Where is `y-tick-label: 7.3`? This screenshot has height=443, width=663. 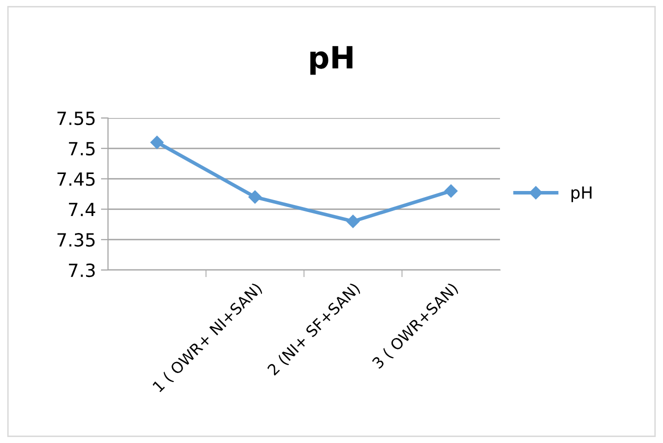 y-tick-label: 7.3 is located at coordinates (81, 270).